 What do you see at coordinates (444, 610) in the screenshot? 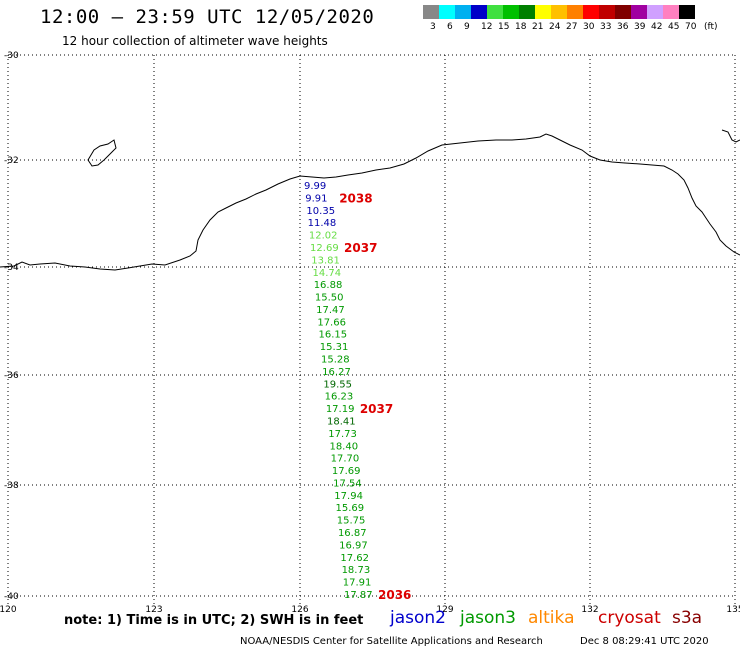
I see `longitude-label: 129` at bounding box center [444, 610].